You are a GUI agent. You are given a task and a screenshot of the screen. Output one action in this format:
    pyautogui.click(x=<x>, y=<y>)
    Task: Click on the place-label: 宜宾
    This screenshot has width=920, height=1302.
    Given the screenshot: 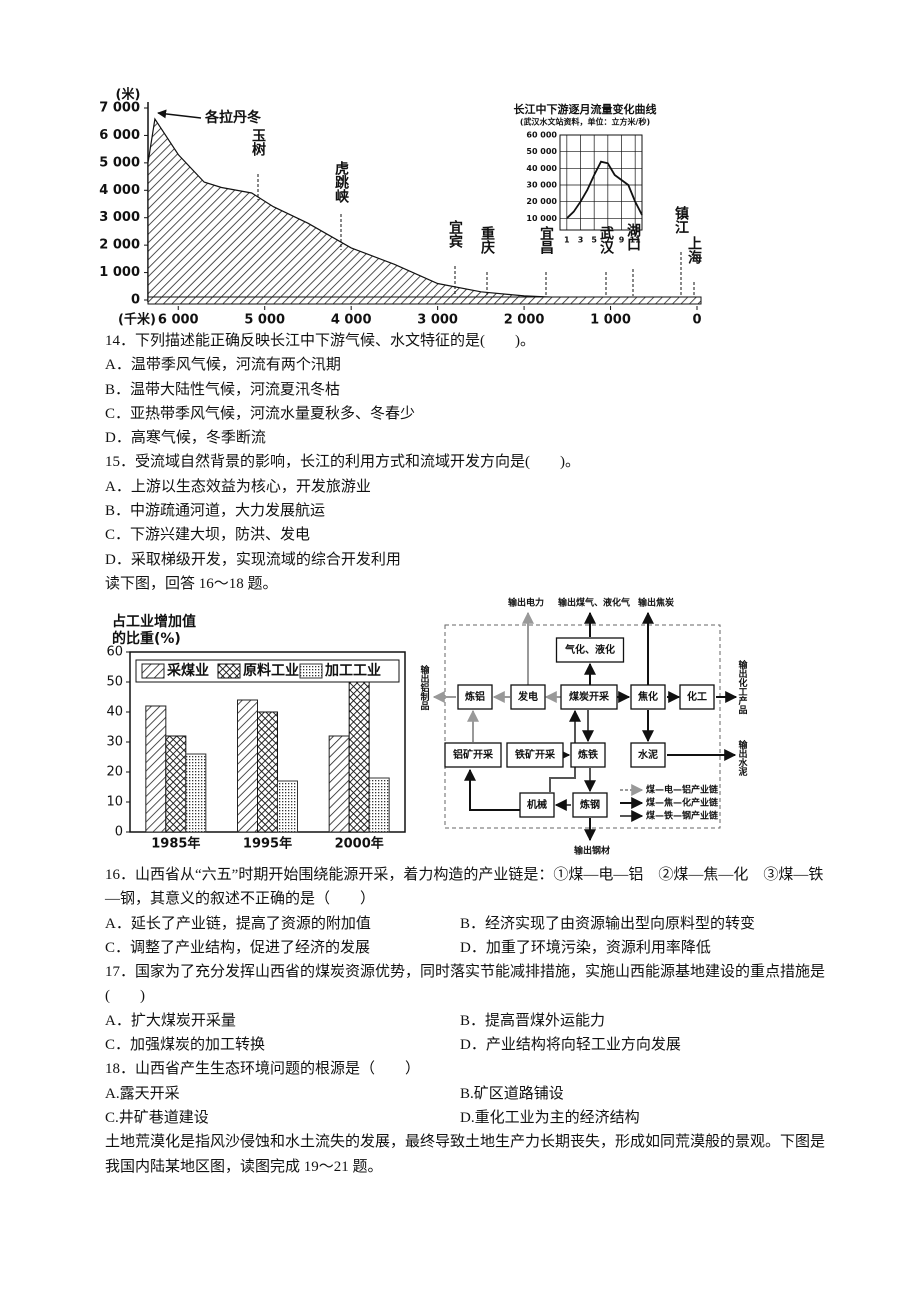 What is the action you would take?
    pyautogui.click(x=455, y=234)
    